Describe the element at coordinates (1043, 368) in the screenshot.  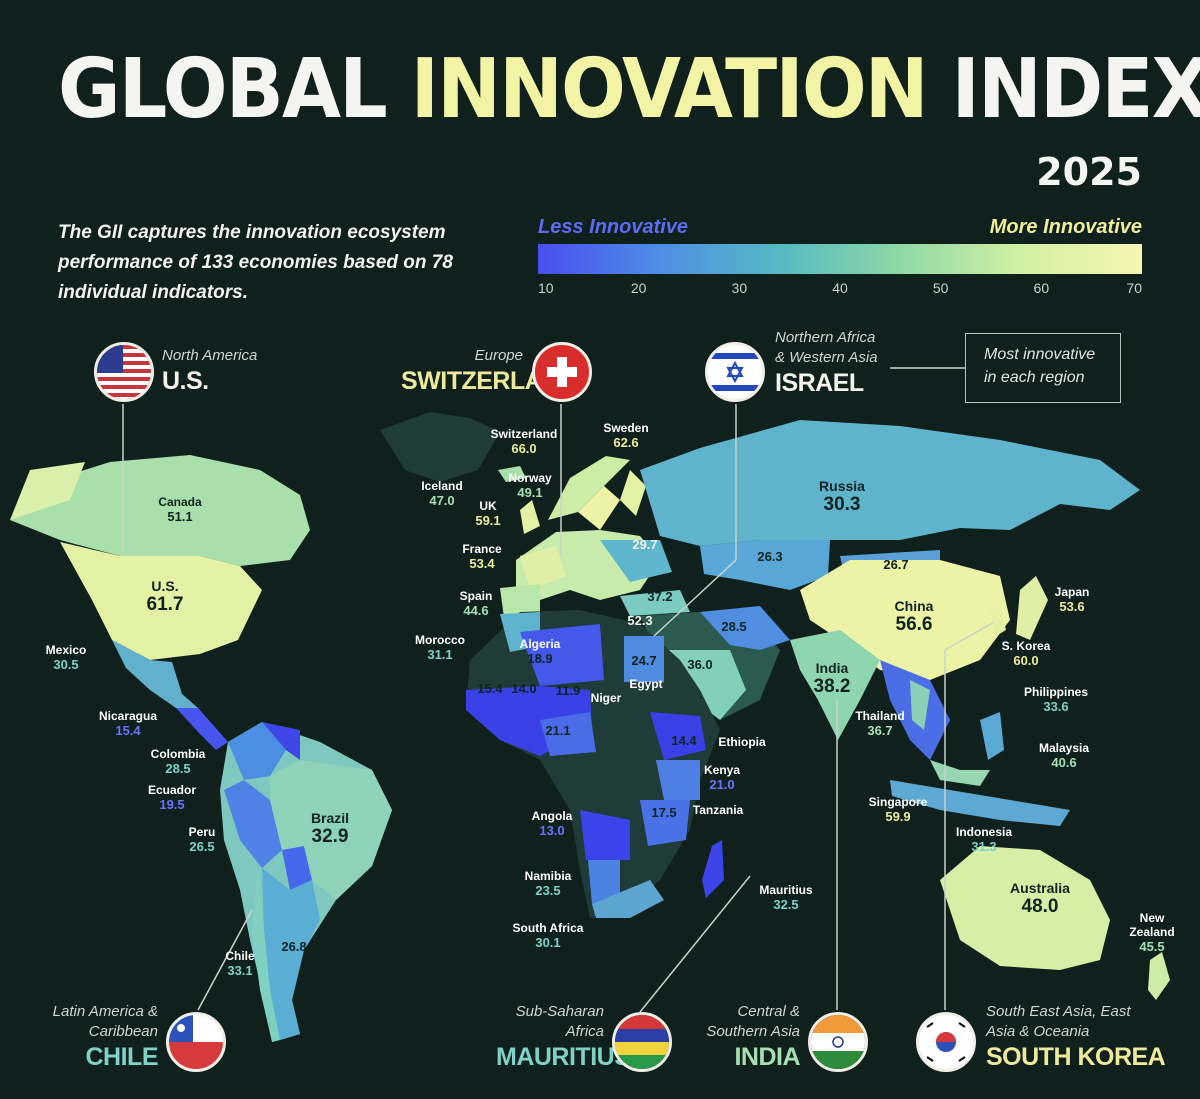
I see `note-box: Most innovative in each region` at that location.